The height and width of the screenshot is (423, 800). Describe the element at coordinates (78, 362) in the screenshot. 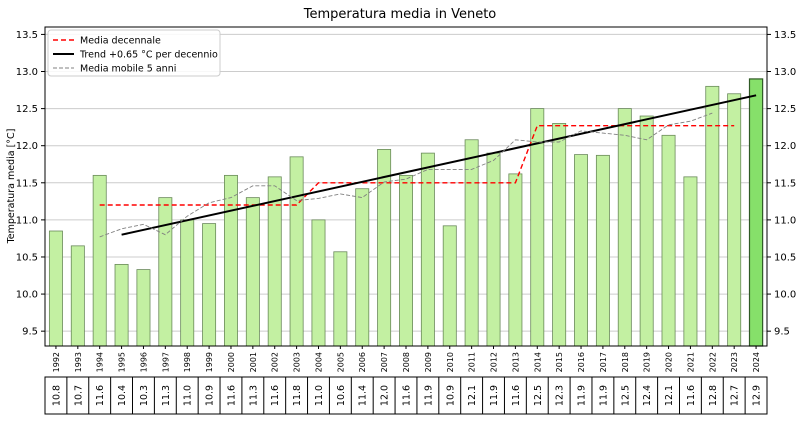

I see `x-tick-label-1993: 1993` at that location.